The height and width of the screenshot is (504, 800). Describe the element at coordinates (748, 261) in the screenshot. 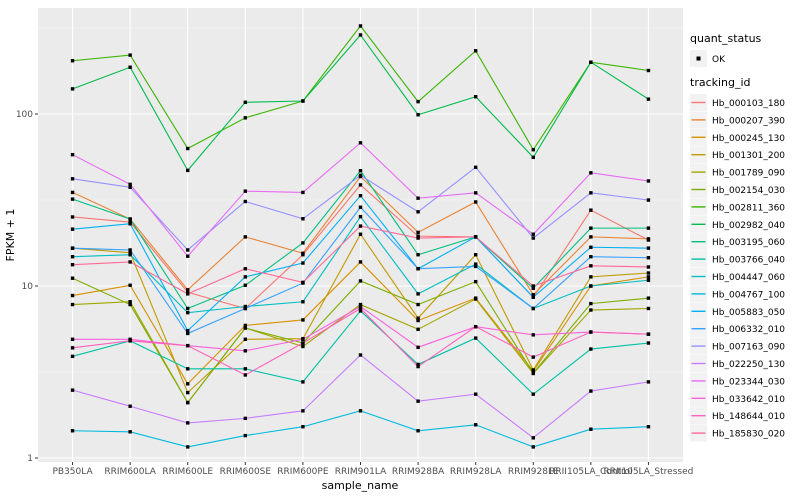

I see `legend-item-label: Hb_003766_040` at that location.